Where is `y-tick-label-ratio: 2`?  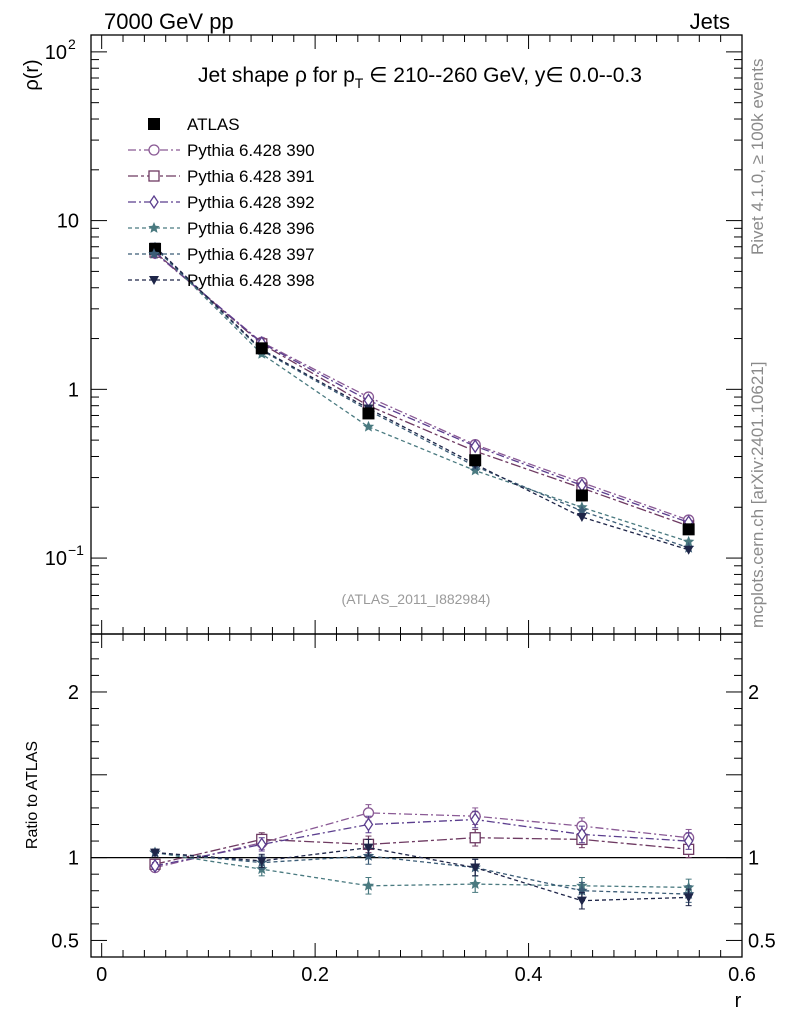
y-tick-label-ratio: 2 is located at coordinates (73, 693).